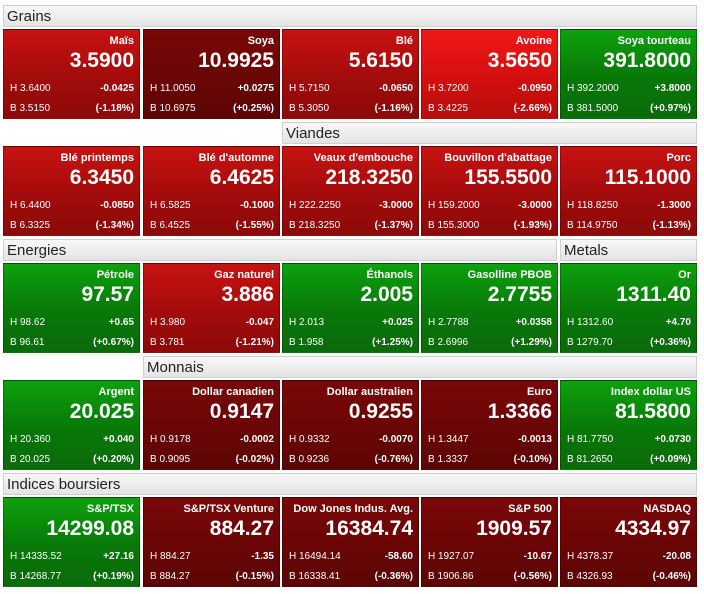 This screenshot has width=704, height=594. What do you see at coordinates (628, 308) in the screenshot?
I see `quote-tile: Or 1311.40 H 1312.60 B 1279.70 +4.70 (+0.36%)` at bounding box center [628, 308].